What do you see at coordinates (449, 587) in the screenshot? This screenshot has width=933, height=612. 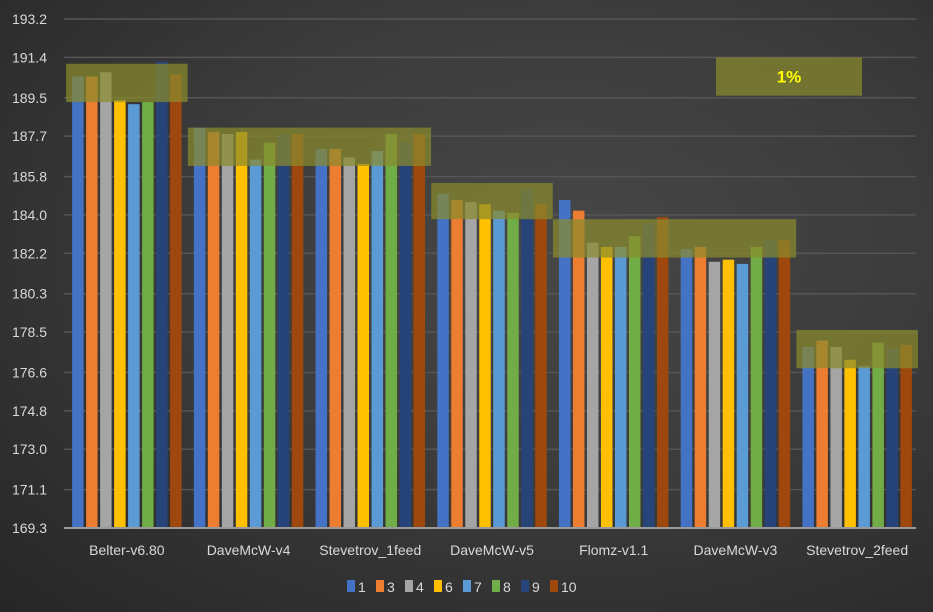 I see `legend-label: 6` at bounding box center [449, 587].